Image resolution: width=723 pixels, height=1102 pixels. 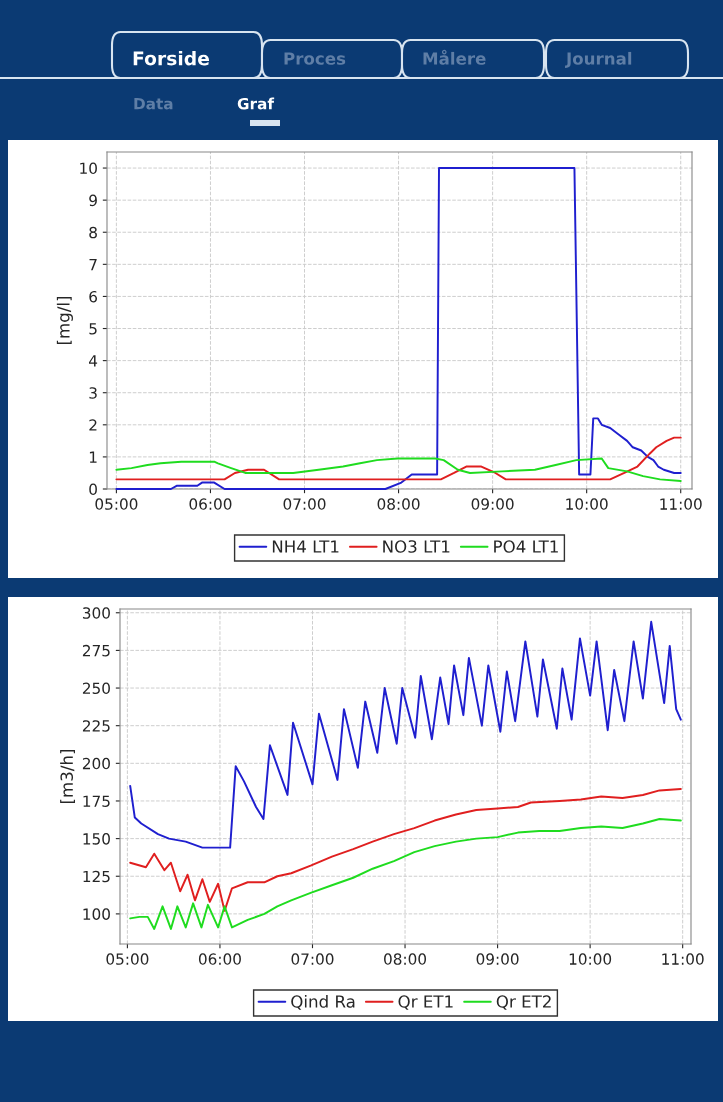 What do you see at coordinates (96, 613) in the screenshot?
I see `y-tick-label: 300` at bounding box center [96, 613].